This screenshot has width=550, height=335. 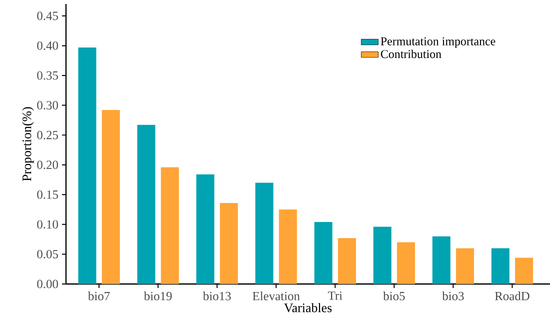 I want to click on legend-label: Contribution, so click(x=411, y=54).